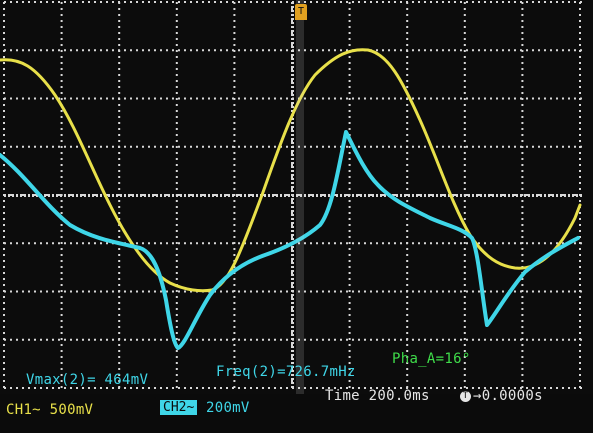 The image size is (593, 433). I want to click on ch1-scale: CH1~ 500mV, so click(50, 410).